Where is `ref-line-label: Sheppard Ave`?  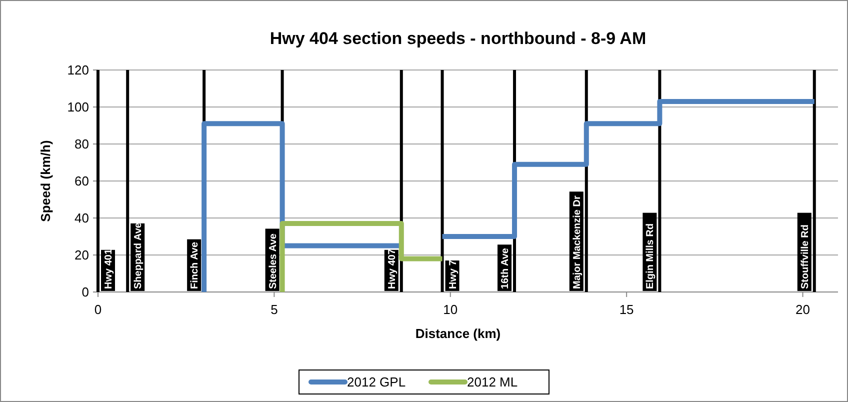
ref-line-label: Sheppard Ave is located at coordinates (138, 255).